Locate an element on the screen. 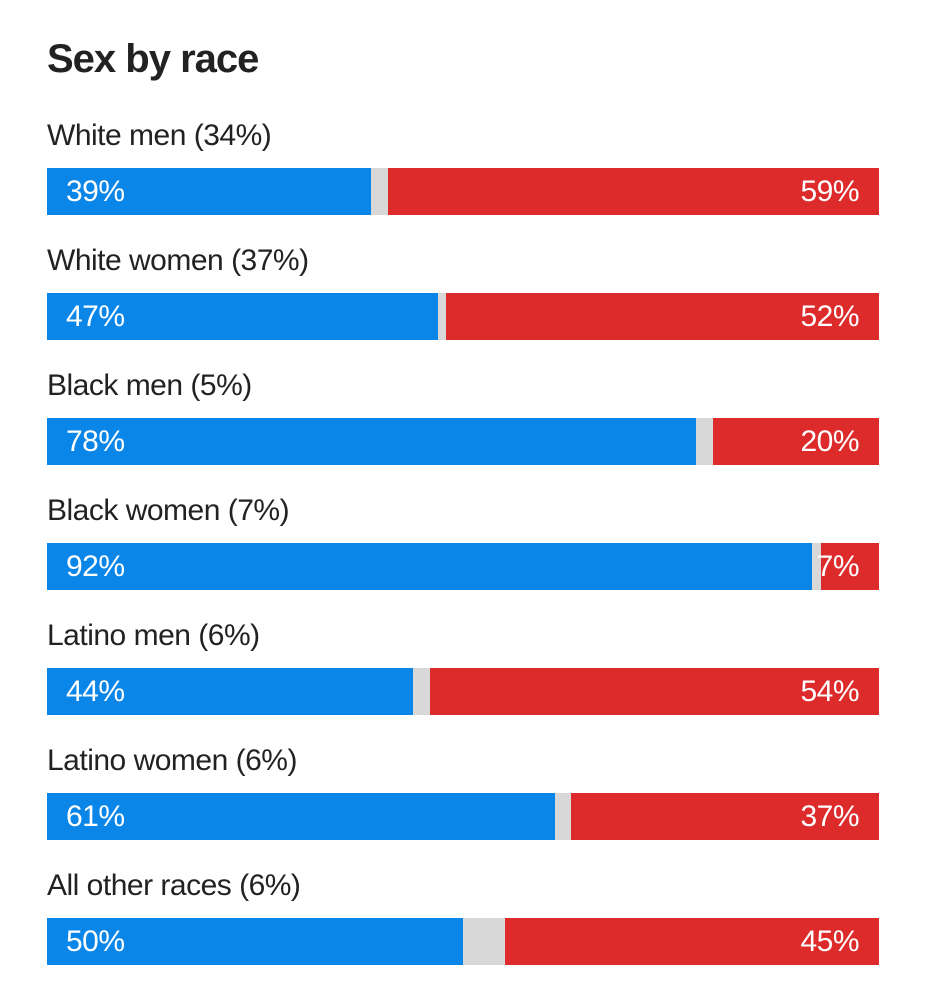 This screenshot has height=1000, width=926. category-label: Black women (7%) is located at coordinates (168, 510).